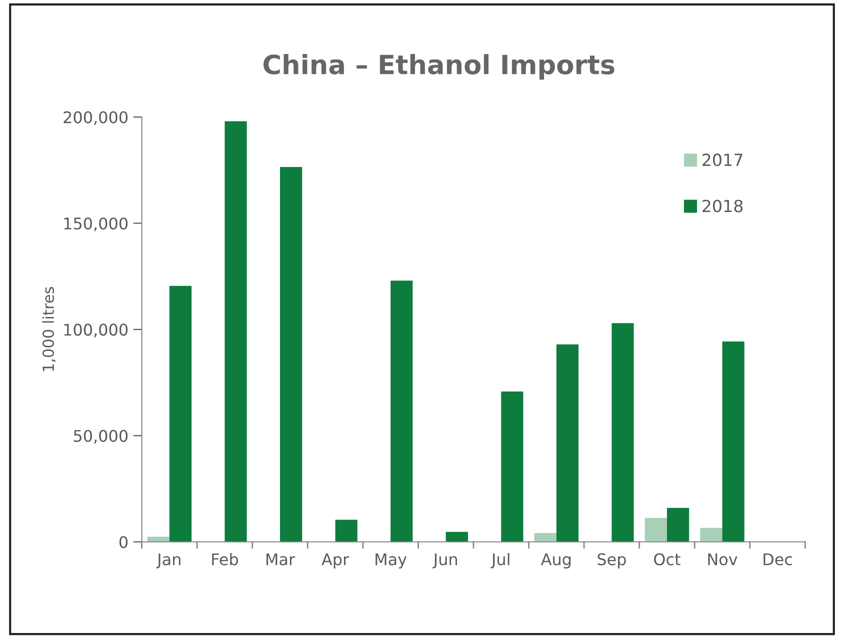  What do you see at coordinates (225, 559) in the screenshot?
I see `x-tick-label: Feb` at bounding box center [225, 559].